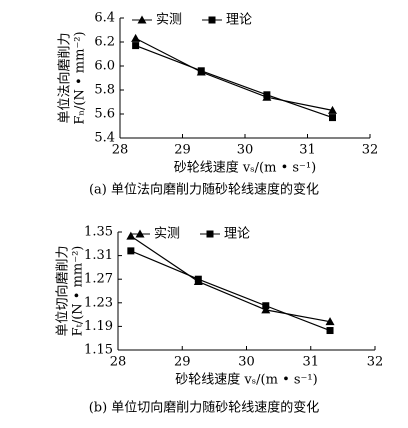 Image resolution: width=408 pixels, height=428 pixels. I want to click on y-tick-label: 5.4, so click(104, 138).